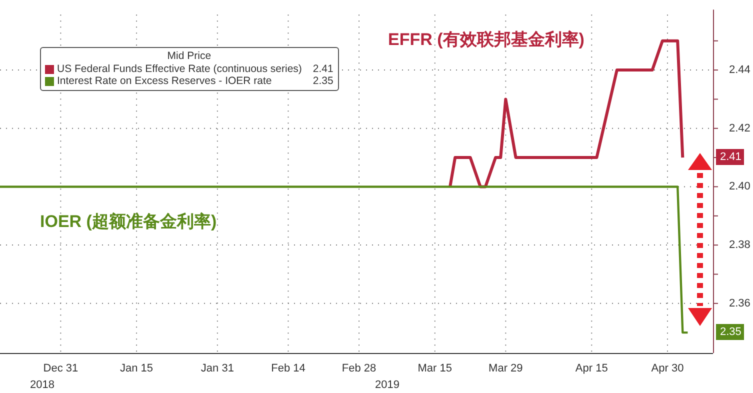 The height and width of the screenshot is (393, 753). I want to click on y-tick-label: 2.42, so click(739, 128).